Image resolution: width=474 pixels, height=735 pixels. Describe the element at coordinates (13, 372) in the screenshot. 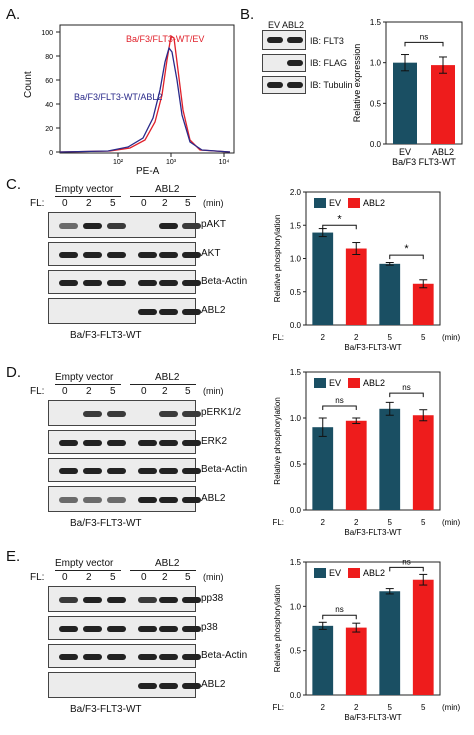

I see `panel-d-label: D.` at that location.